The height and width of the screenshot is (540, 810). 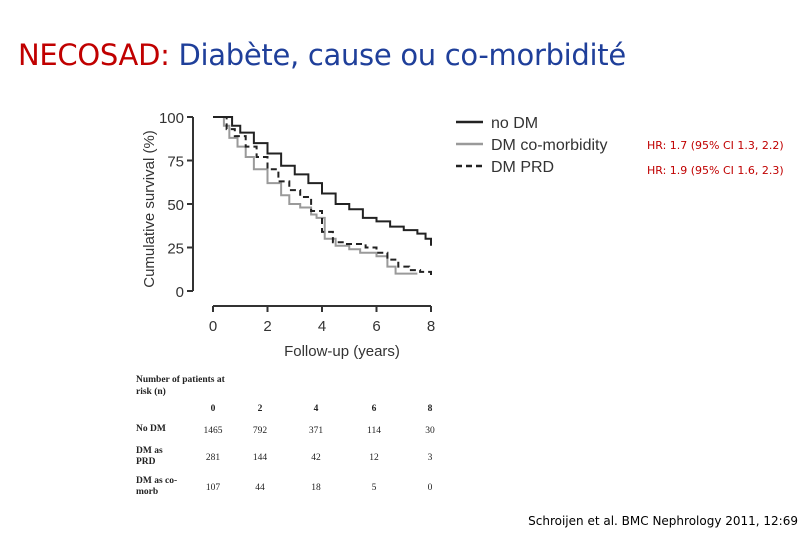 What do you see at coordinates (376, 326) in the screenshot?
I see `x-tick-label: 6` at bounding box center [376, 326].